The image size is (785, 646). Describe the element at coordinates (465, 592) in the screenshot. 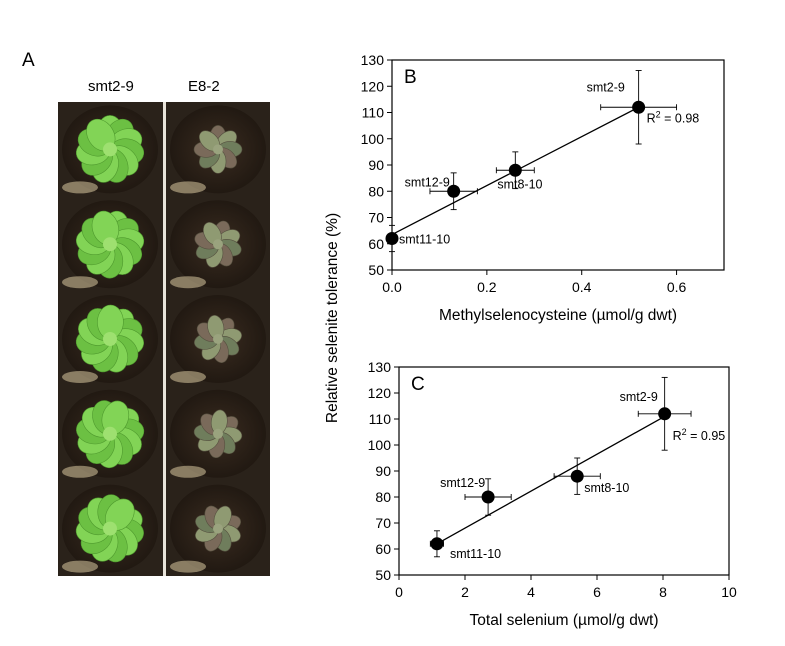

I see `x-tick-label-c: 2` at that location.